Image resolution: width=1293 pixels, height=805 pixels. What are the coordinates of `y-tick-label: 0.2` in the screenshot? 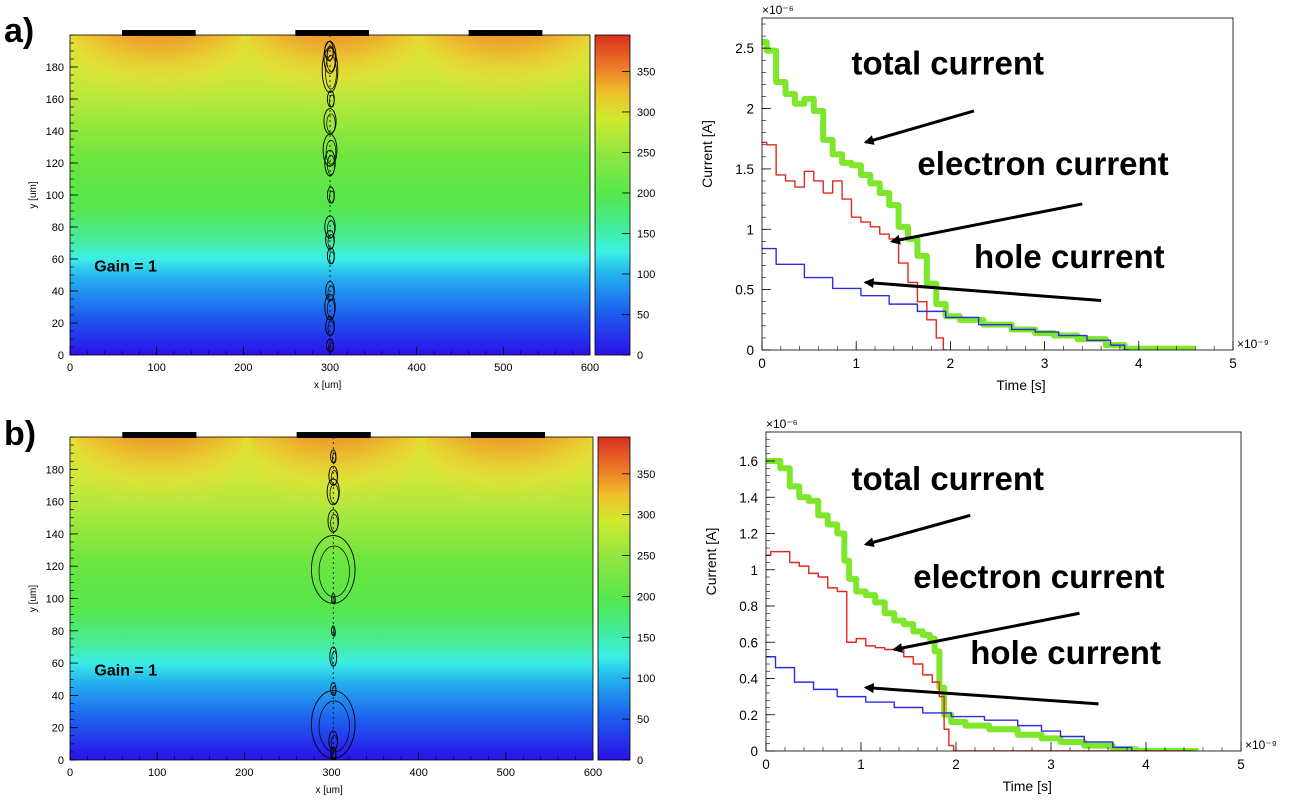 It's located at (748, 715).